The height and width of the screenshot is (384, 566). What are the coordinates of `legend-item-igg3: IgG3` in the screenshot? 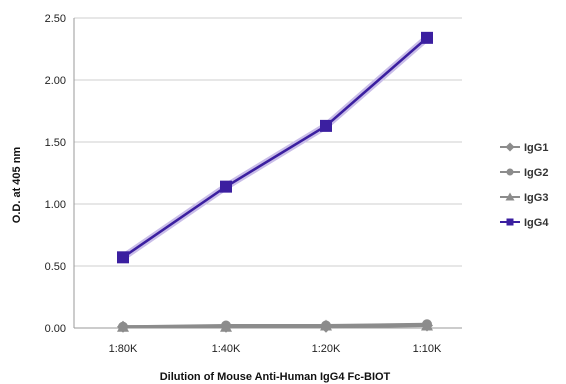 It's located at (524, 198).